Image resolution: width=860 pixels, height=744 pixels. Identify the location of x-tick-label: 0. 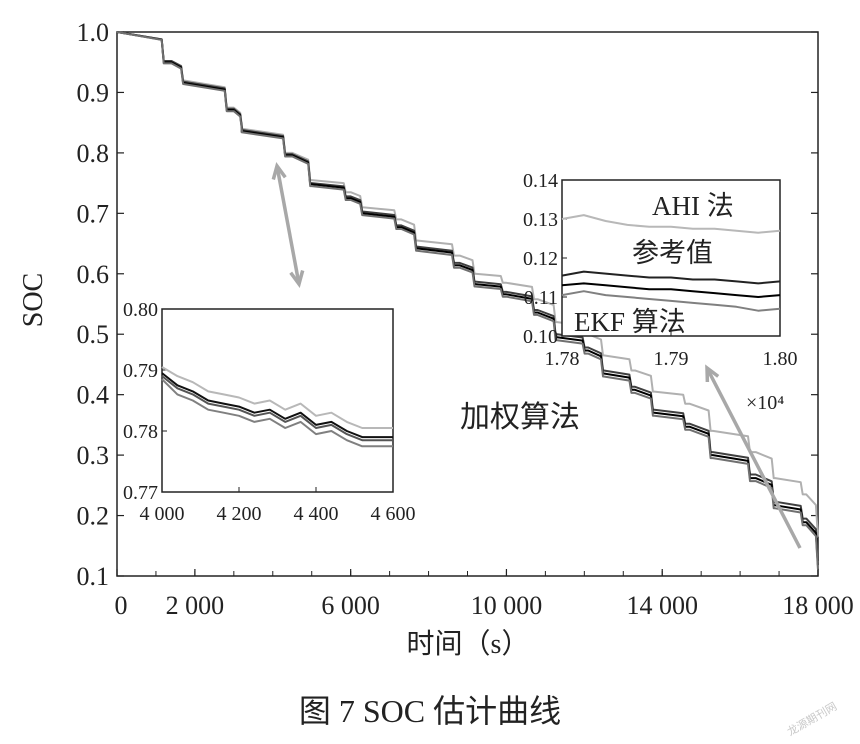
(121, 605).